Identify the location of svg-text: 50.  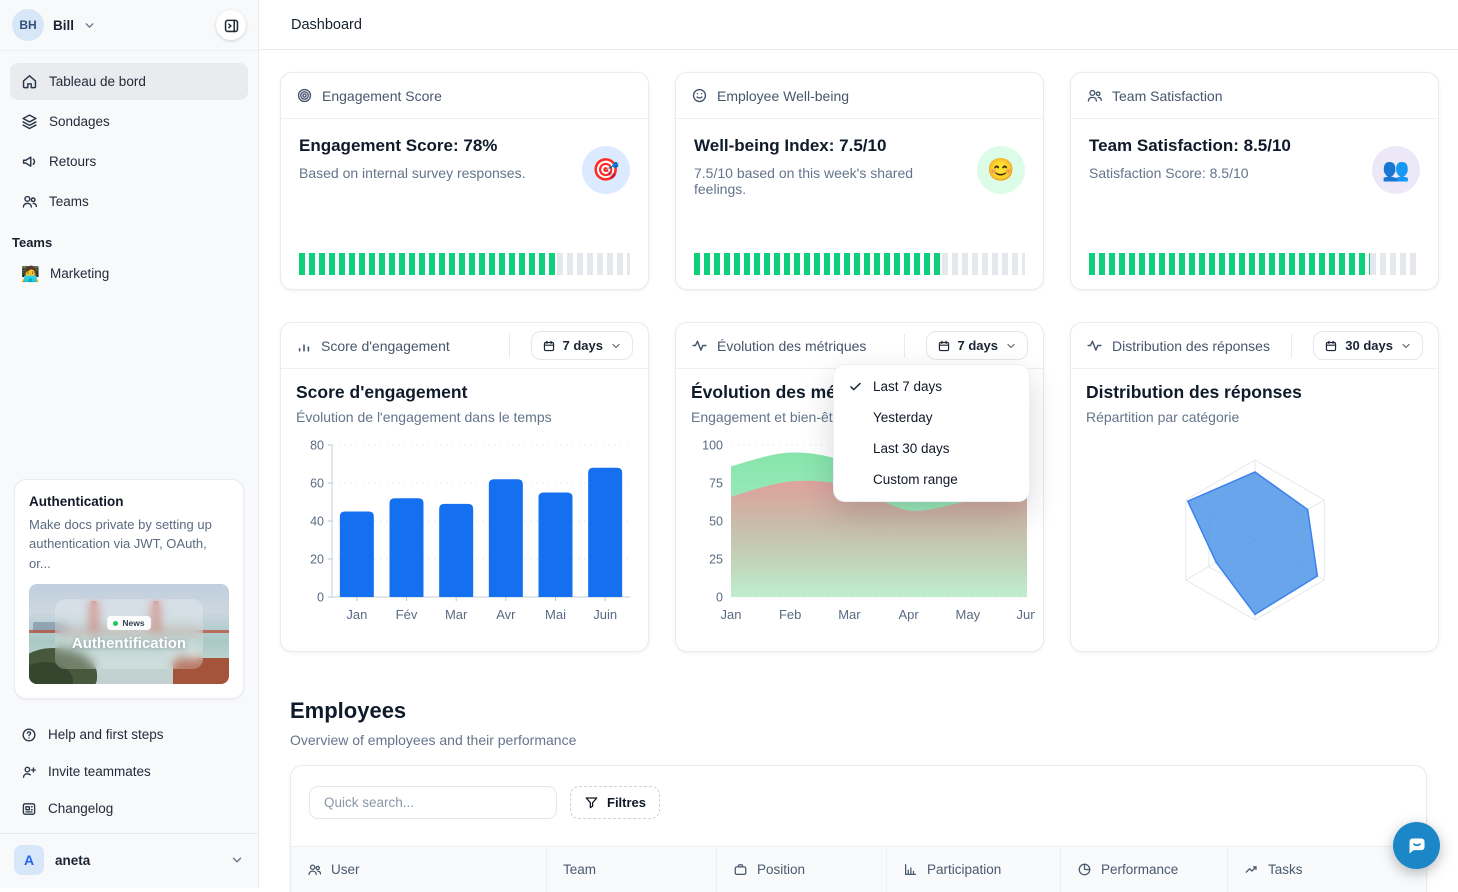
(716, 522).